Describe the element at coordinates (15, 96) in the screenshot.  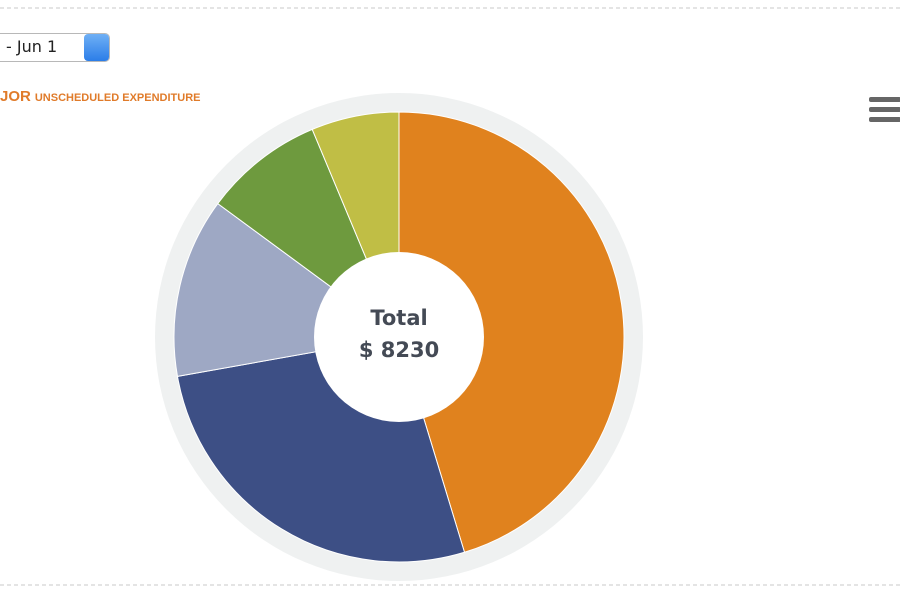
I see `title-main: JOR` at that location.